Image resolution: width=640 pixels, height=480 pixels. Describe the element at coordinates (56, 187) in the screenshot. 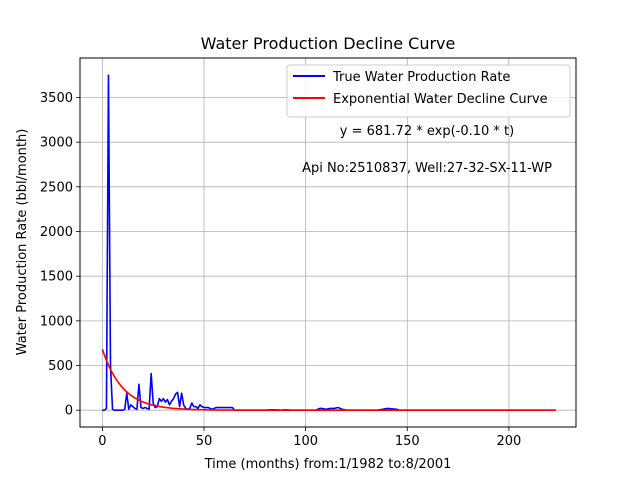

I see `y-tick-label: 2500` at that location.